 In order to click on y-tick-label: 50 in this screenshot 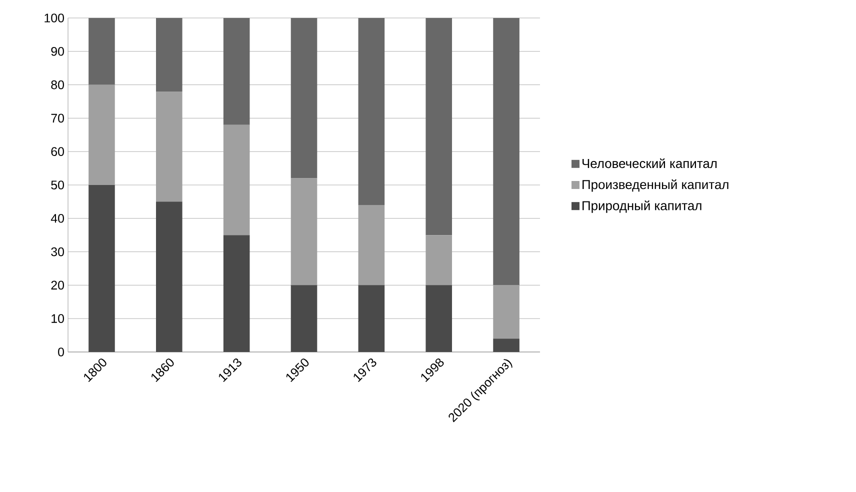, I will do `click(57, 185)`.